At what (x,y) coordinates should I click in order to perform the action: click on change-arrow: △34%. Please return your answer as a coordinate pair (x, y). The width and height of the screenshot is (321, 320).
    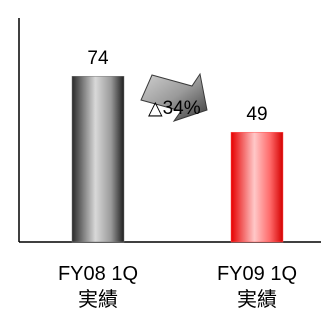
    Looking at the image, I should click on (174, 97).